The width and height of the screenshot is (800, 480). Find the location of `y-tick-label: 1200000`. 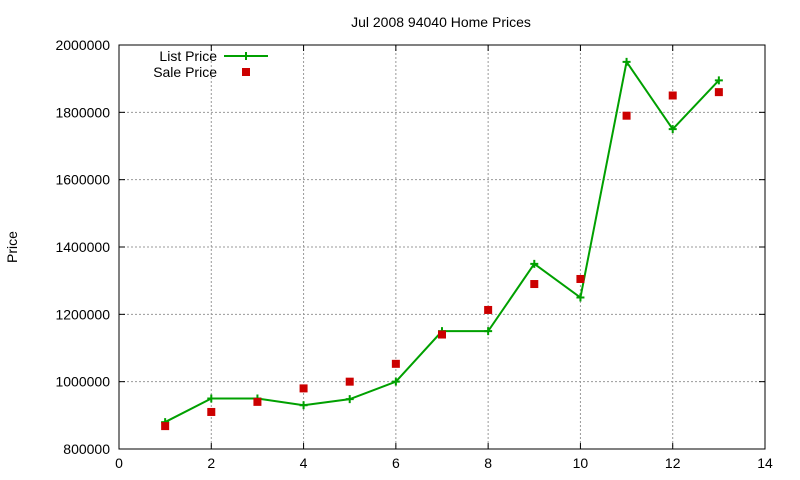

y-tick-label: 1200000 is located at coordinates (82, 314).